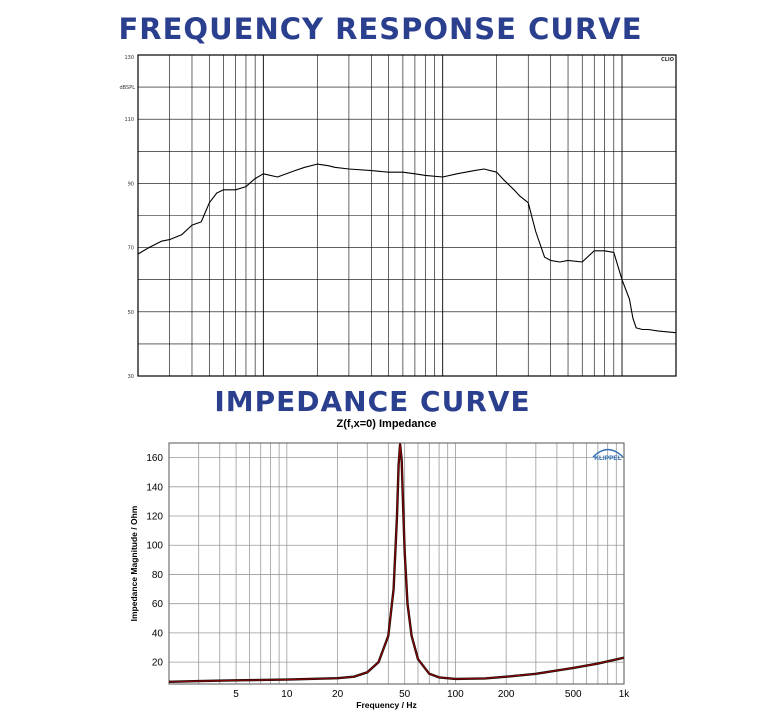 Image resolution: width=761 pixels, height=714 pixels. I want to click on freq-y-tick-label: 30, so click(131, 377).